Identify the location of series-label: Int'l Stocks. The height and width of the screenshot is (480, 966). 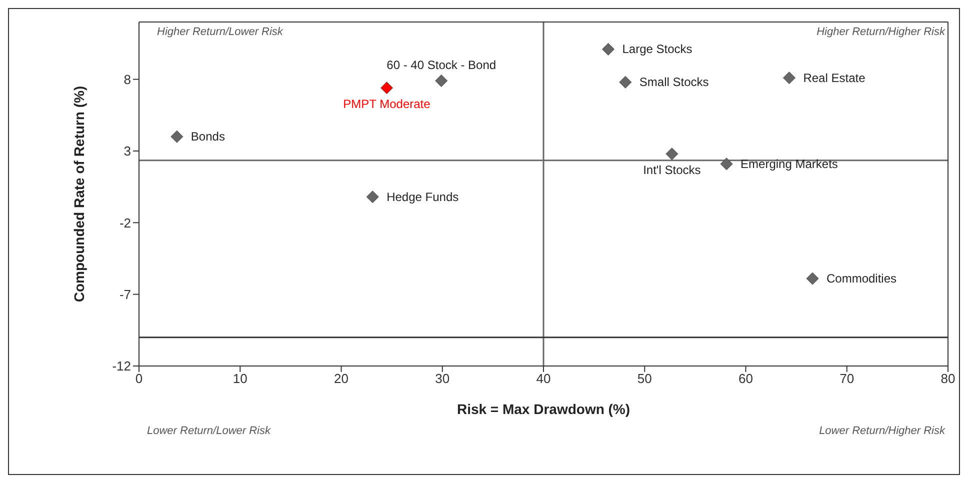
(672, 169).